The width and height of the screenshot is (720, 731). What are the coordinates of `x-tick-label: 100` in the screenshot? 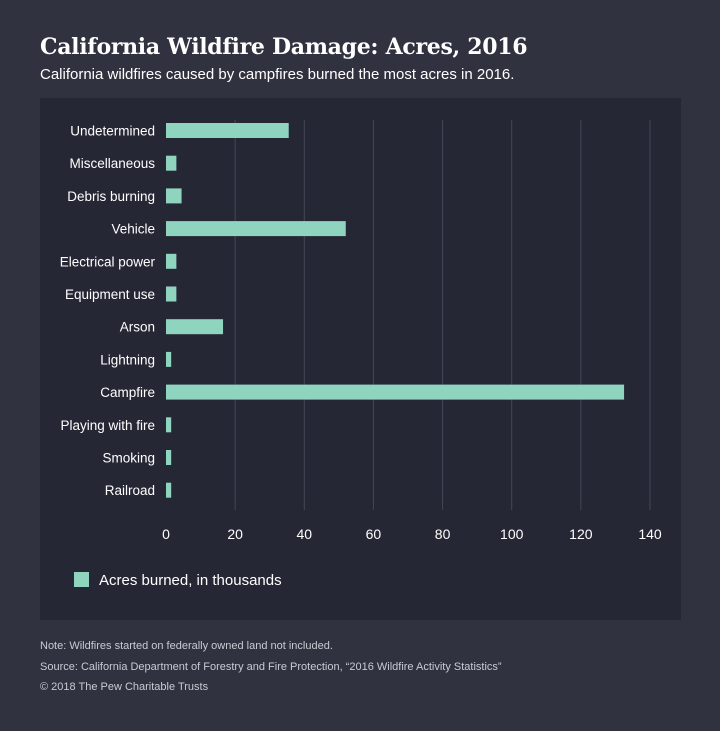 It's located at (512, 534).